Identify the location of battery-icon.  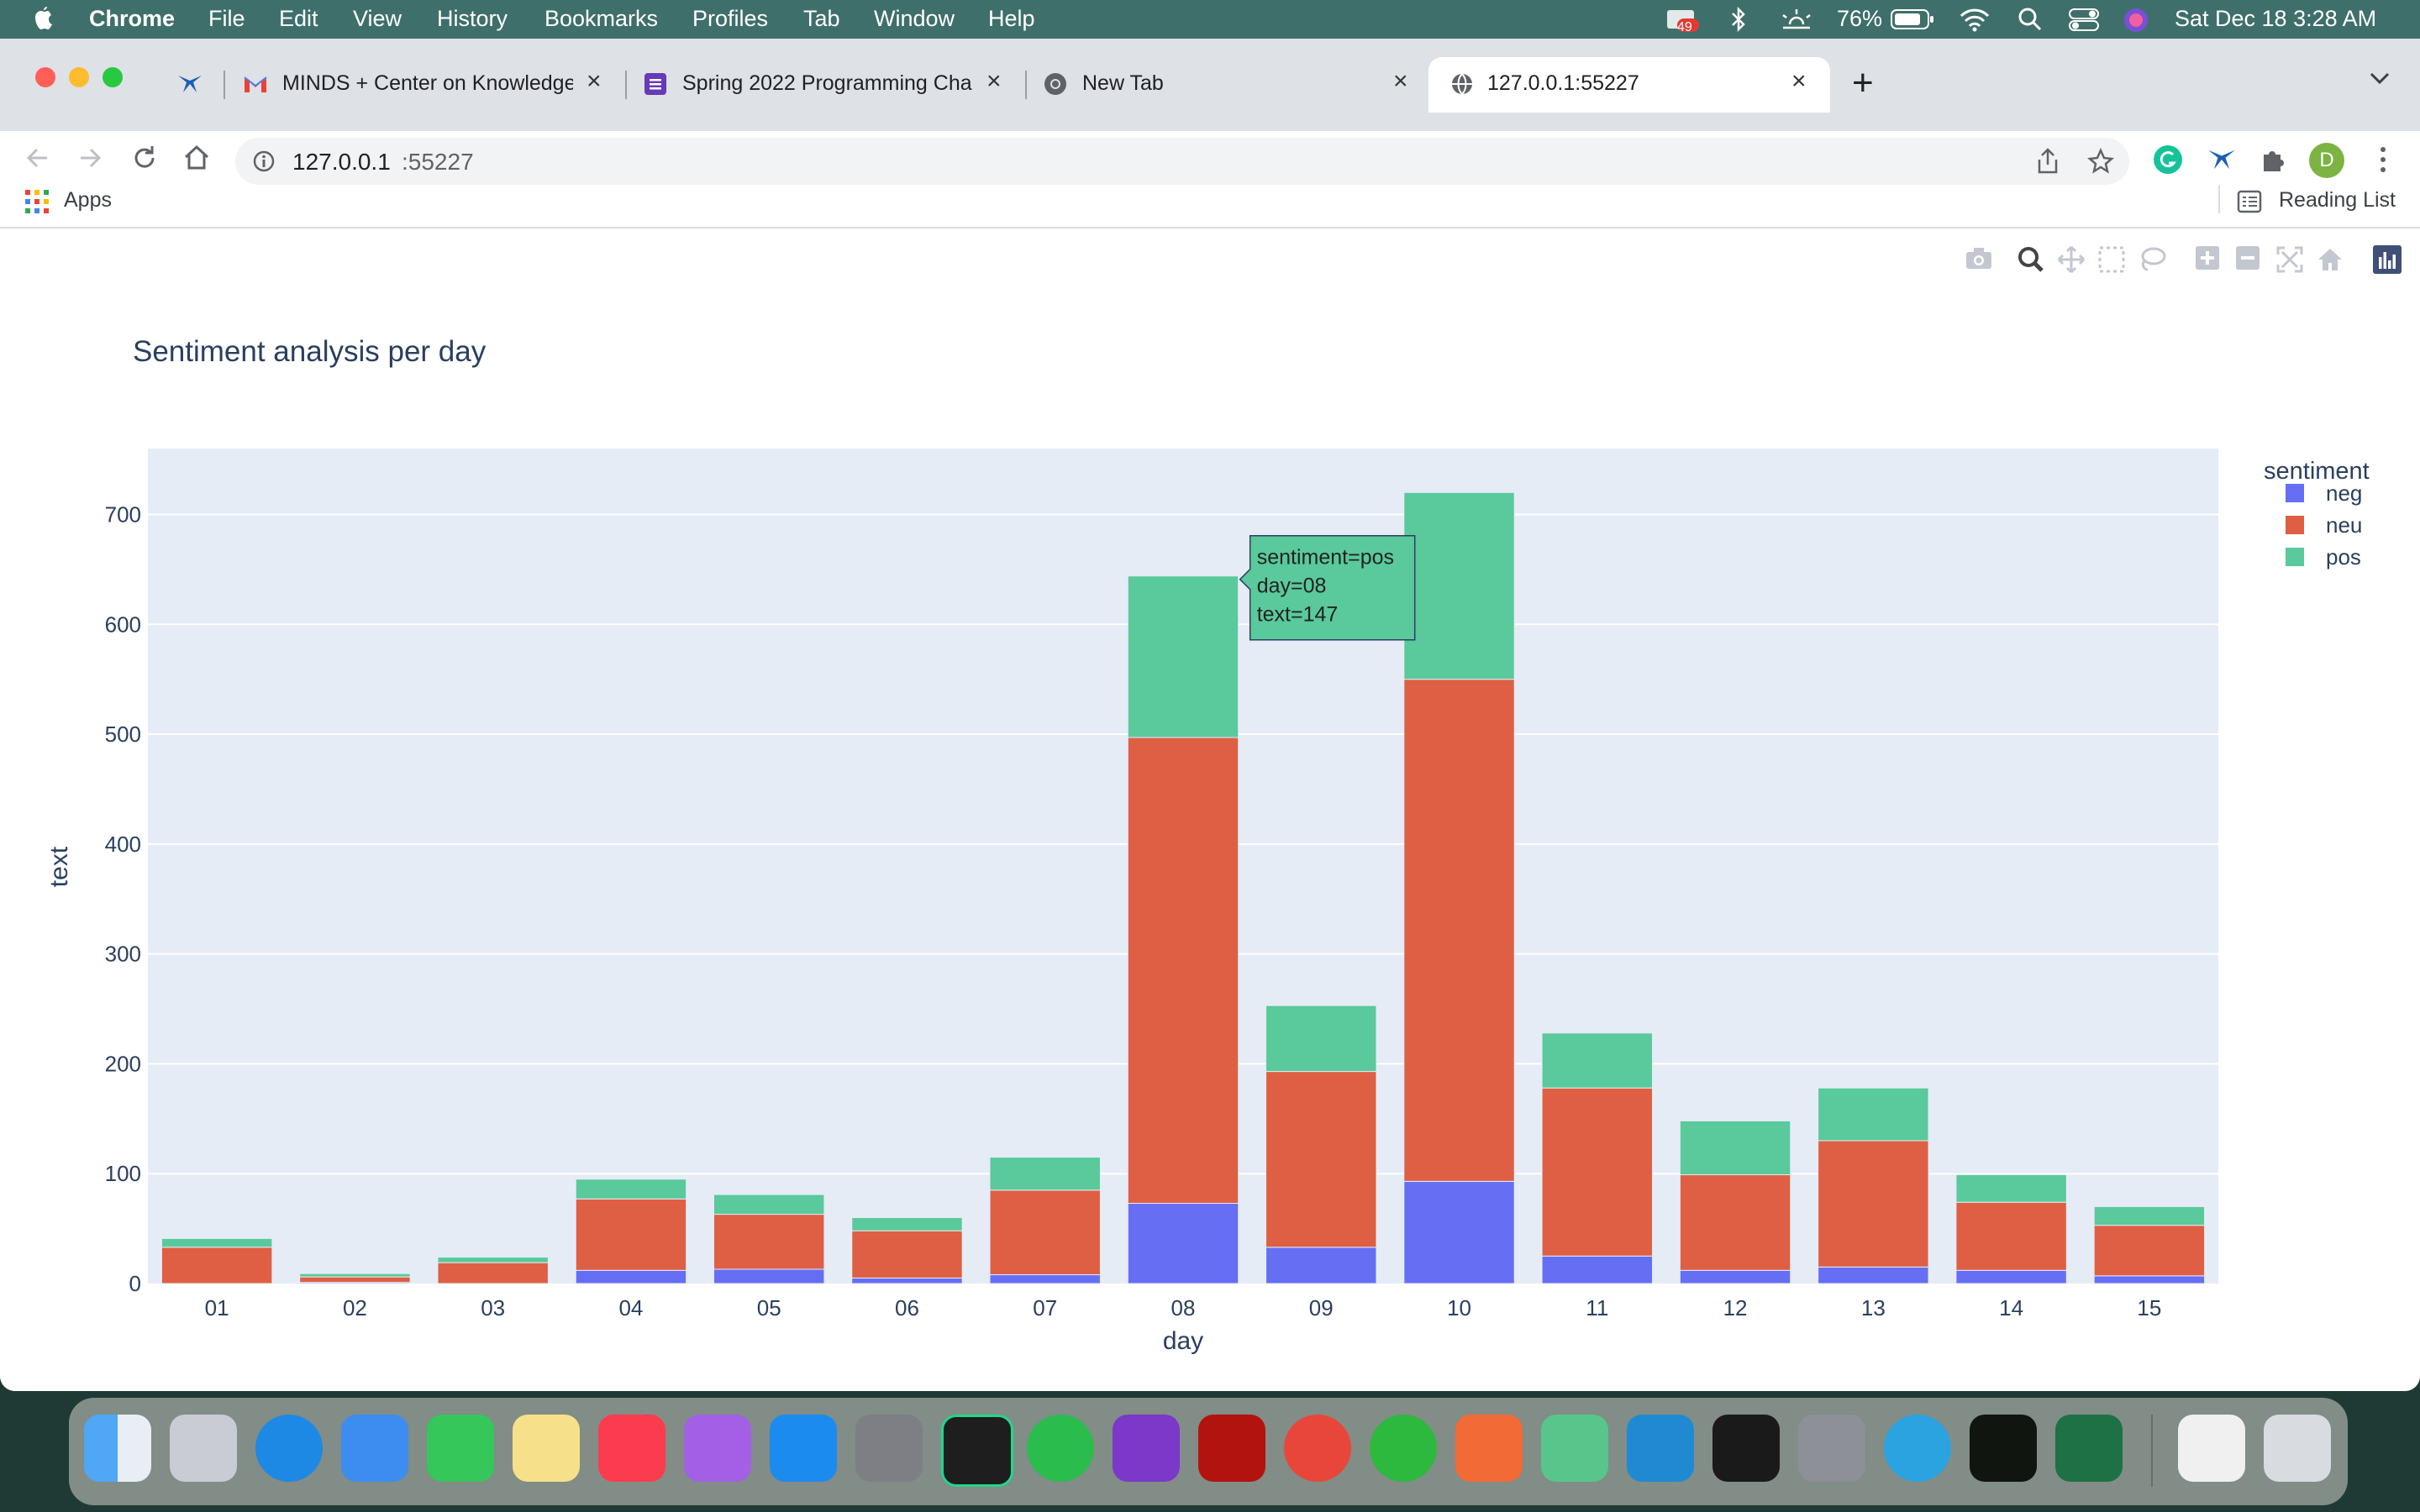
(1913, 22).